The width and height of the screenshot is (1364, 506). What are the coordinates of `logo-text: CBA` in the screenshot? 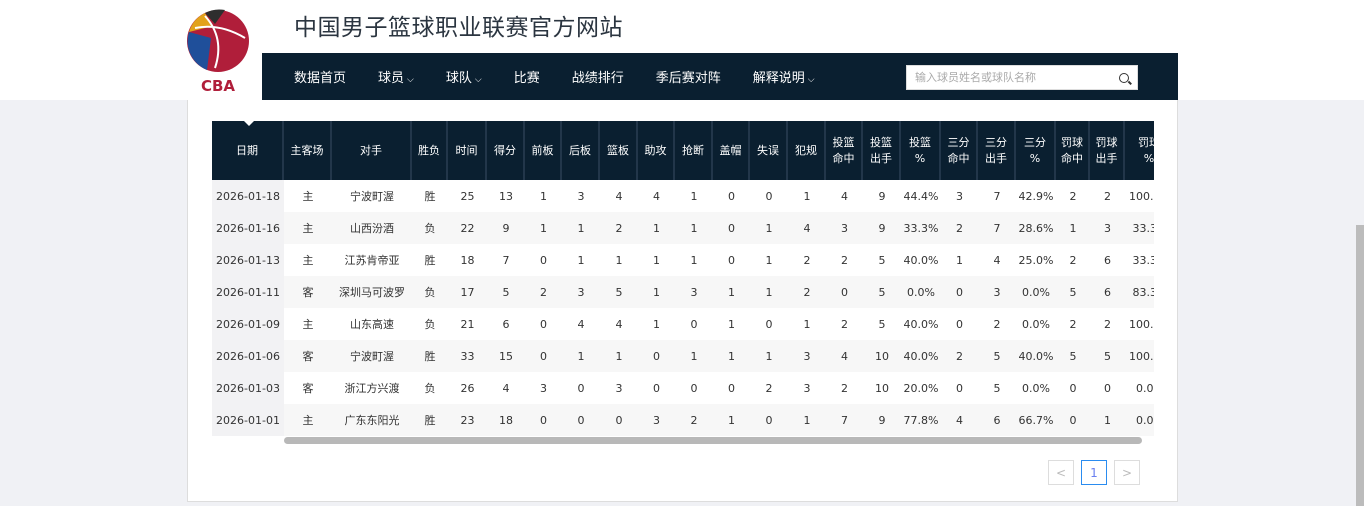 It's located at (218, 86).